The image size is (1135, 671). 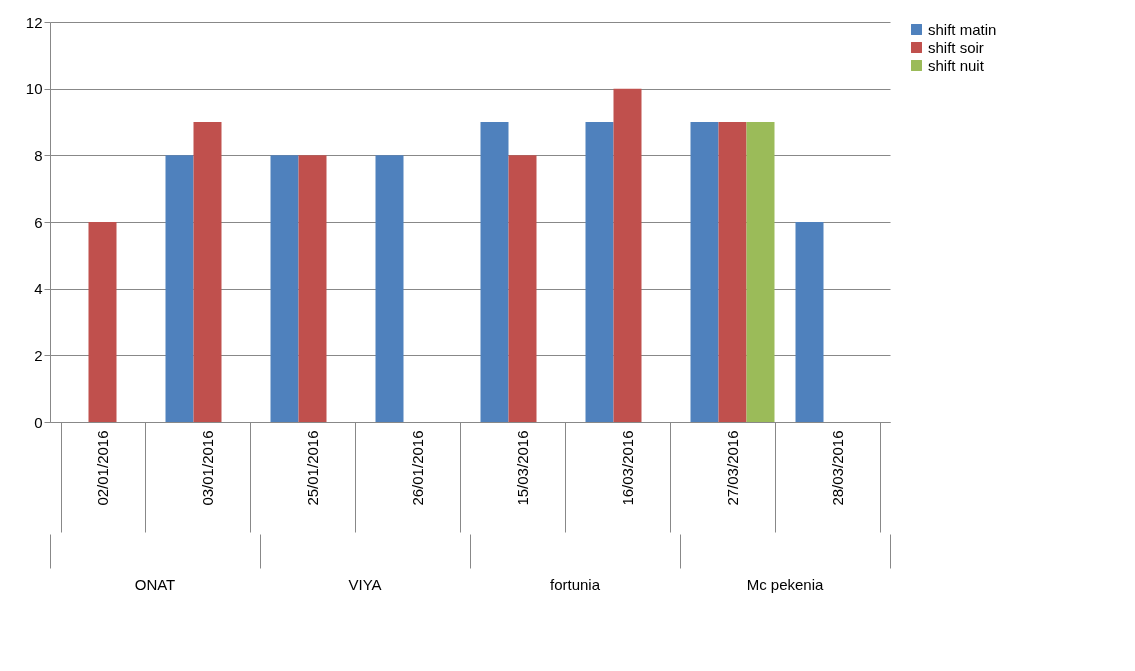 What do you see at coordinates (956, 65) in the screenshot?
I see `legend-label: shift nuit` at bounding box center [956, 65].